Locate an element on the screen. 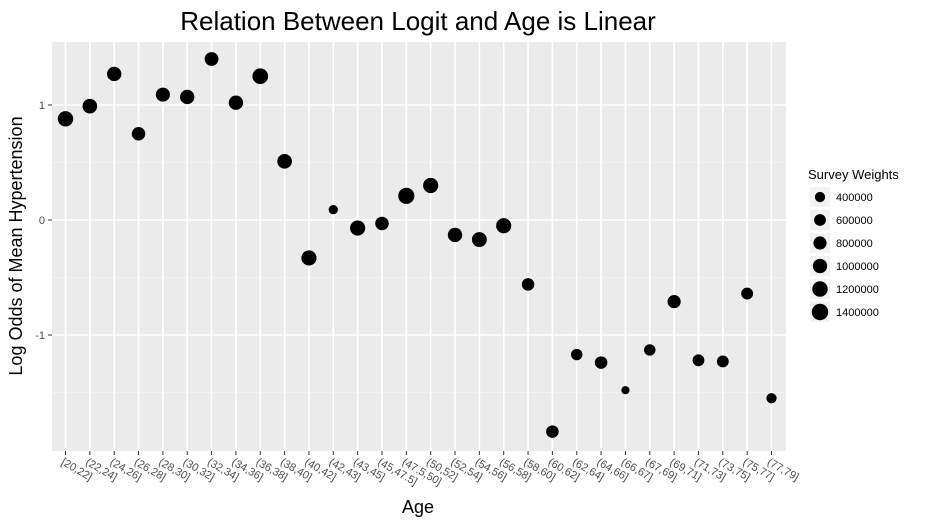 Image resolution: width=927 pixels, height=523 pixels. chart-title: Relation Between Logit and Age is Linear is located at coordinates (418, 21).